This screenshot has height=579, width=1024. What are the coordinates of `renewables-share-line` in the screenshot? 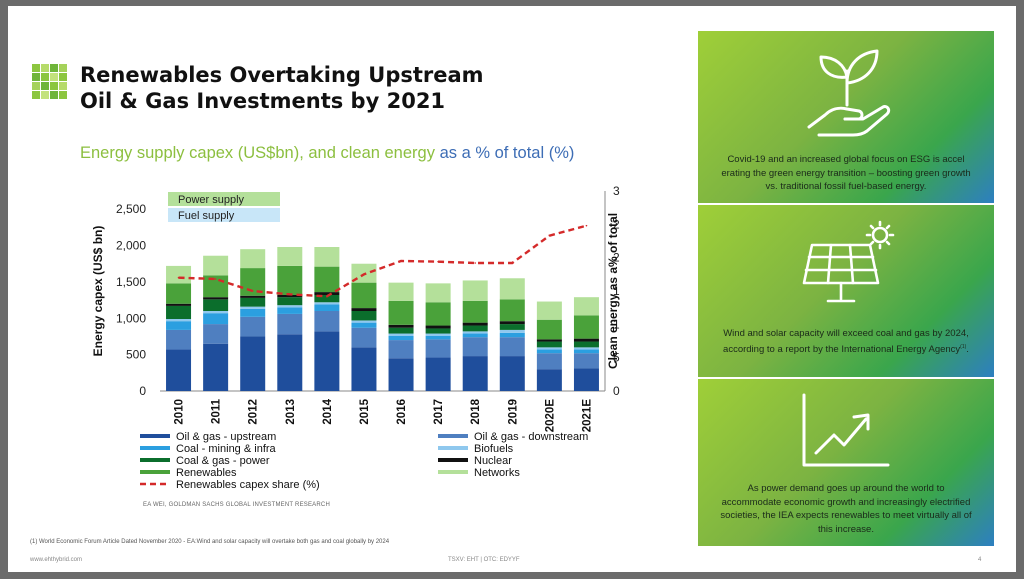 It's located at (382, 261).